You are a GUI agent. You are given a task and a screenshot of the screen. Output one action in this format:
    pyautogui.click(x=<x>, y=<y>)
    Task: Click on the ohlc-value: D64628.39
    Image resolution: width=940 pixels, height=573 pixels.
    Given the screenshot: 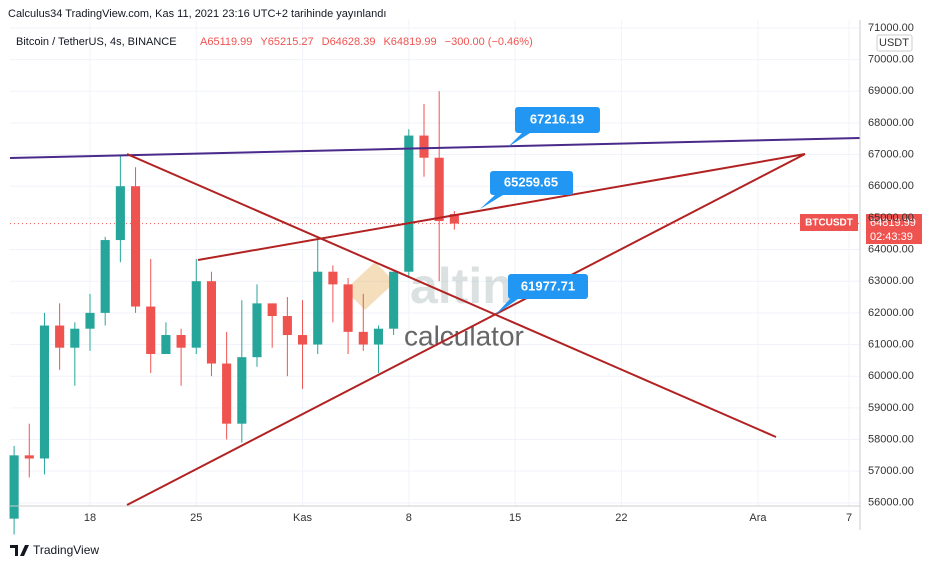 What is the action you would take?
    pyautogui.click(x=349, y=42)
    